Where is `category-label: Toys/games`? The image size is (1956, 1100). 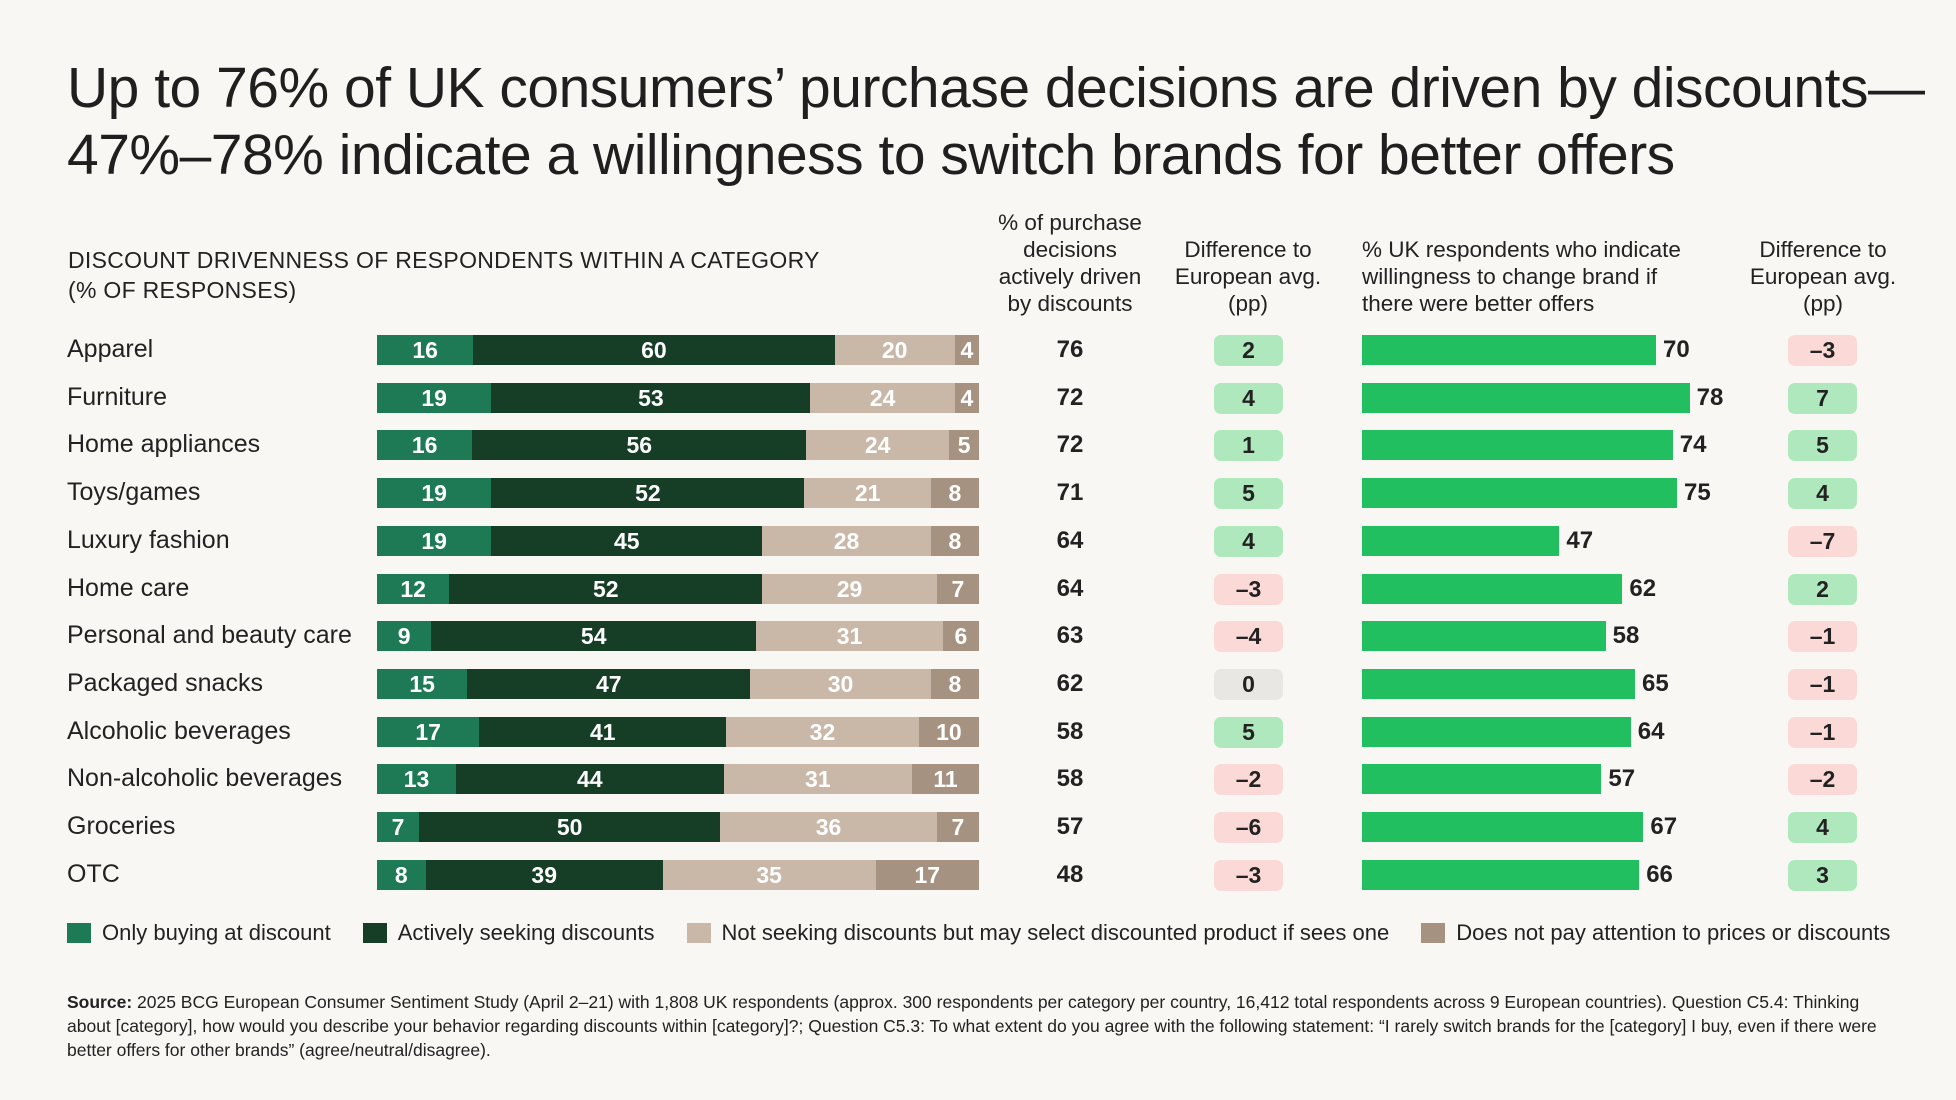
category-label: Toys/games is located at coordinates (134, 492).